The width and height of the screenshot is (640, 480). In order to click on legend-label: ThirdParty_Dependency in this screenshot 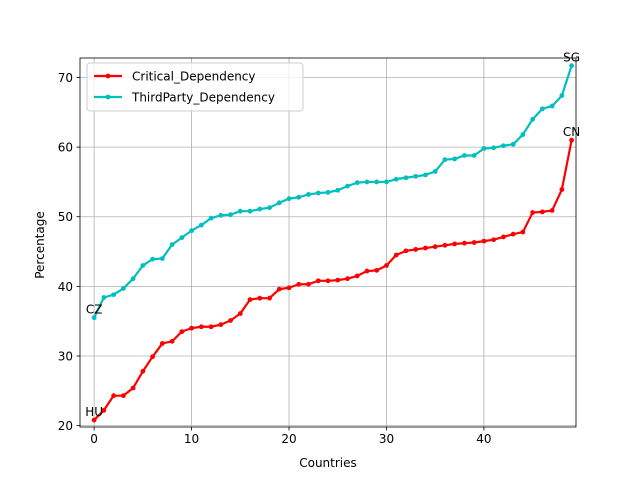, I will do `click(203, 98)`.